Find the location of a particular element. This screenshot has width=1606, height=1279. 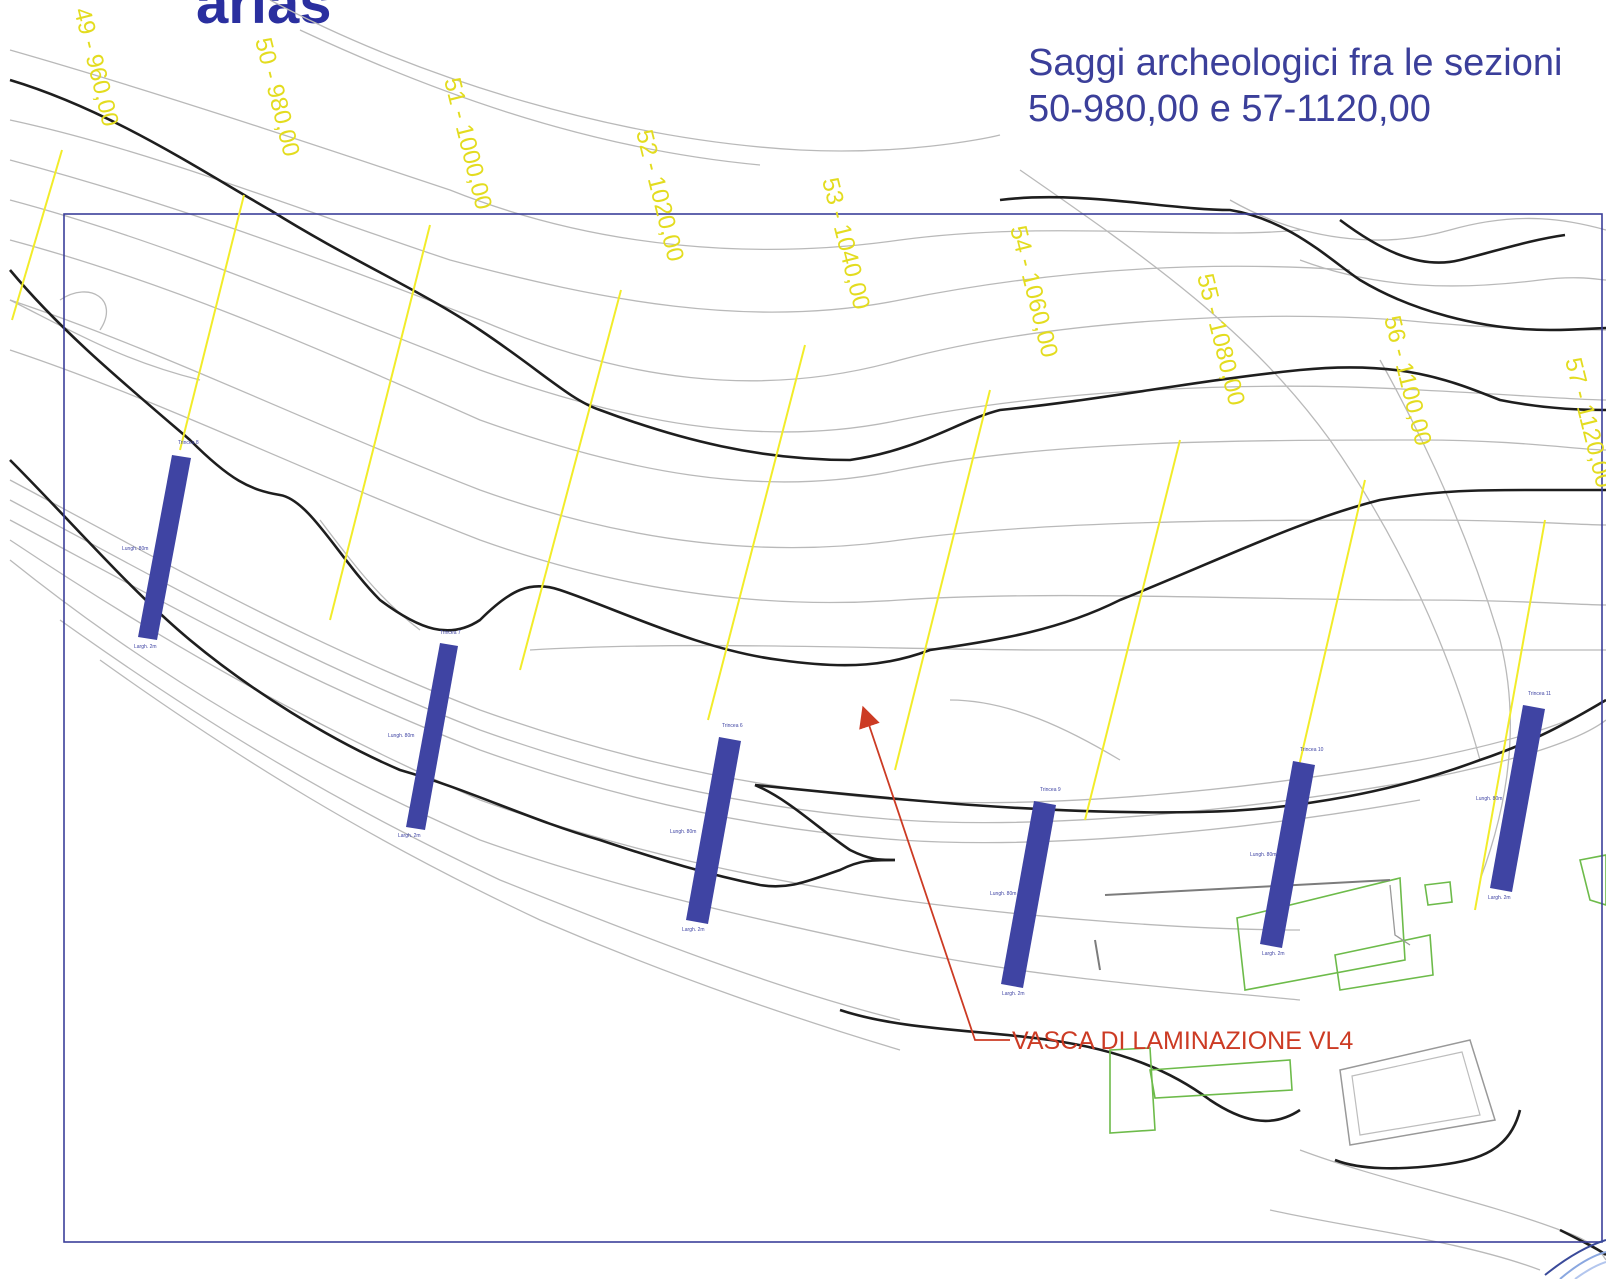

section-label-54: 54 - 1060,00 is located at coordinates (1033, 291).